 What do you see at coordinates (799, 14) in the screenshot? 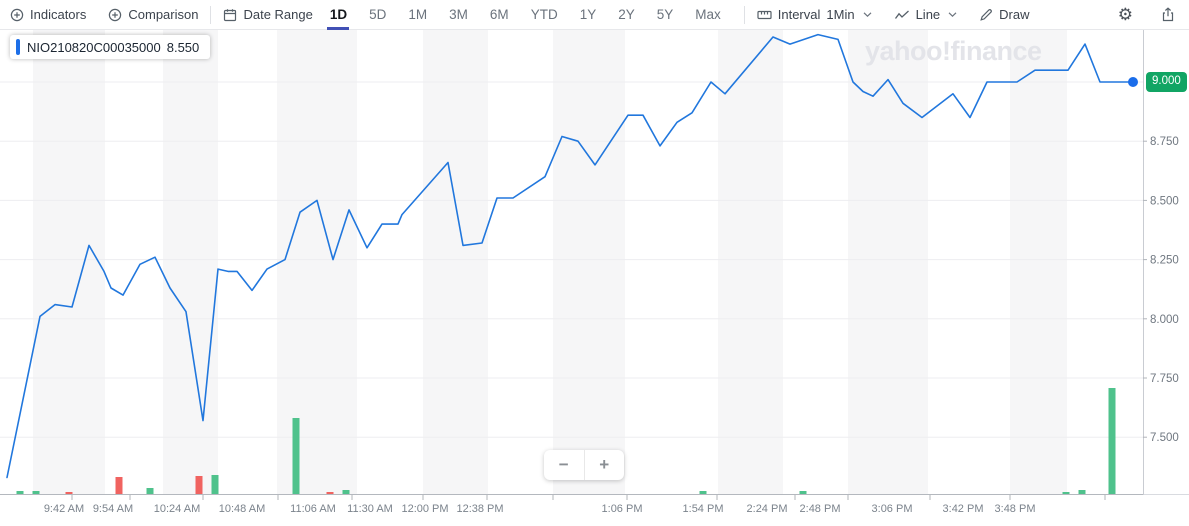
I see `interval-label: Interval` at bounding box center [799, 14].